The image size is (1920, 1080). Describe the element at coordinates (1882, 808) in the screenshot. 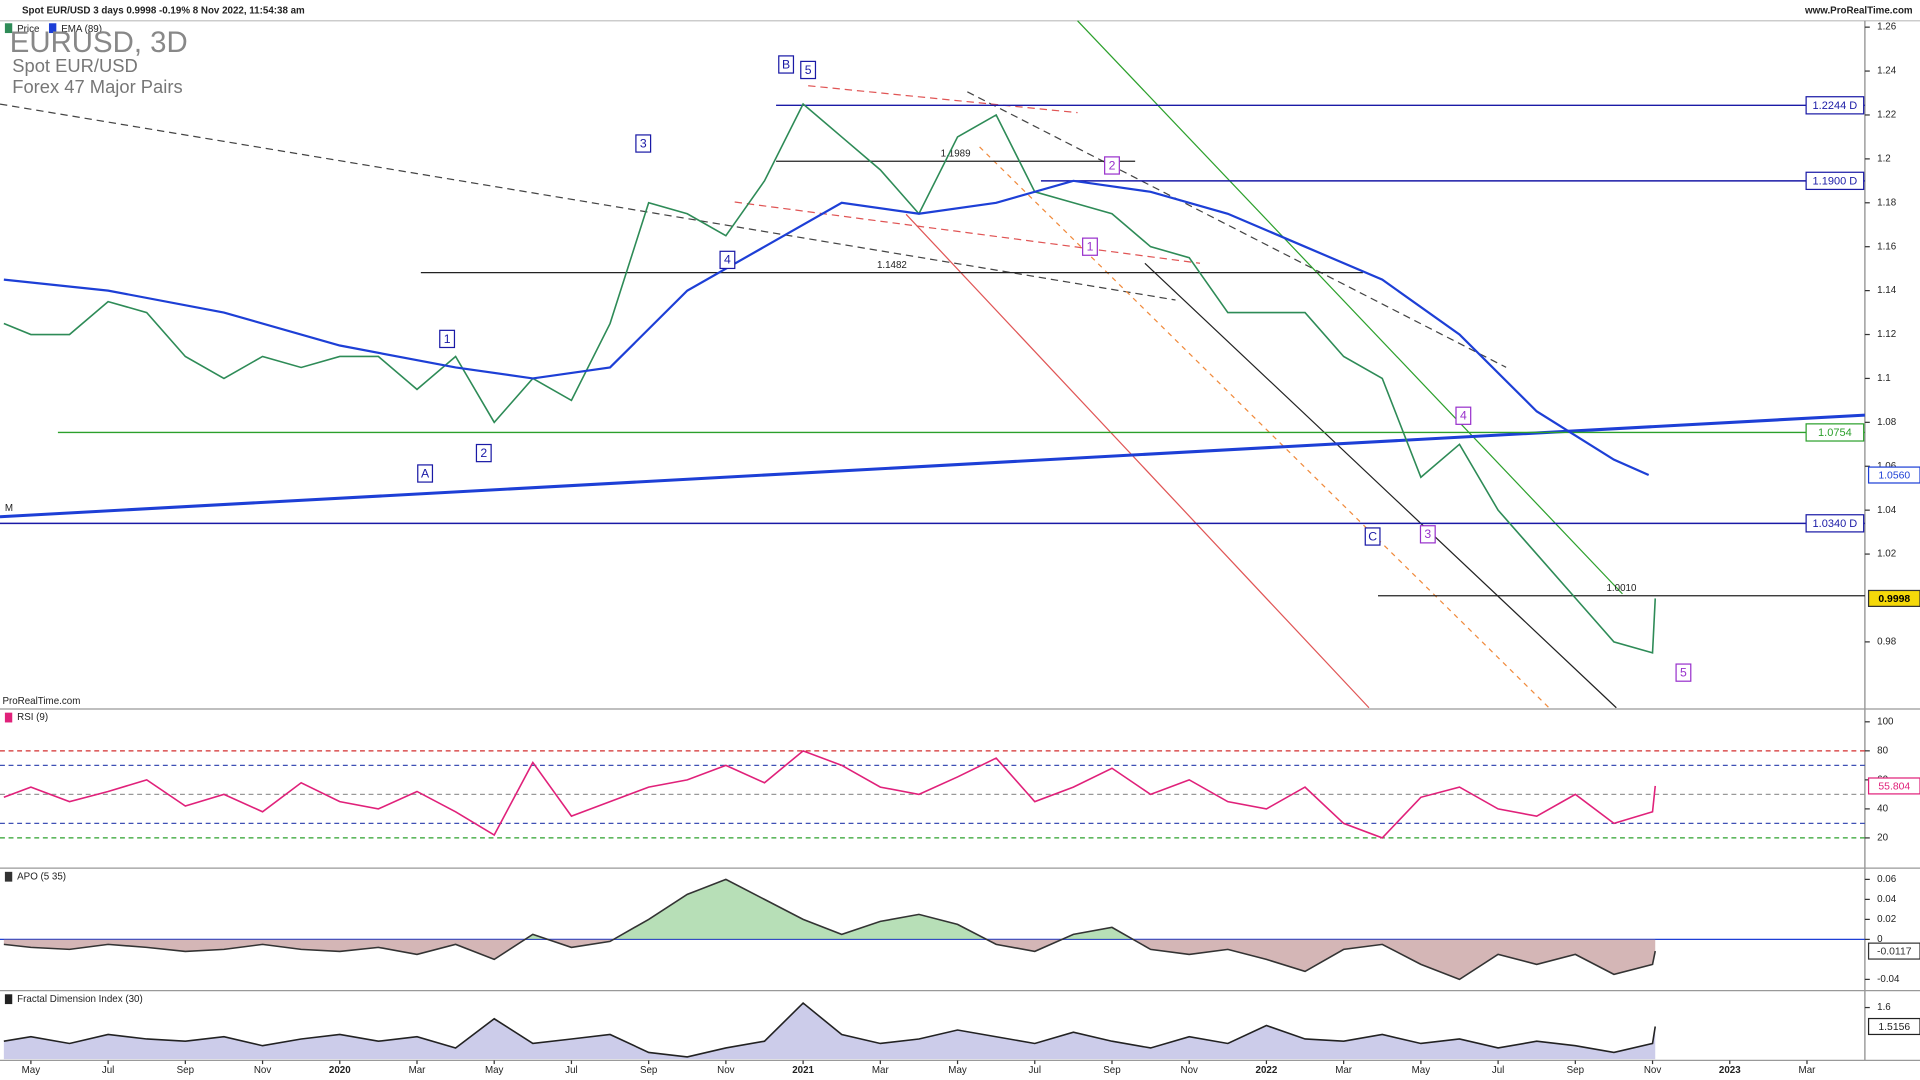

I see `y-tick-label: 40` at that location.